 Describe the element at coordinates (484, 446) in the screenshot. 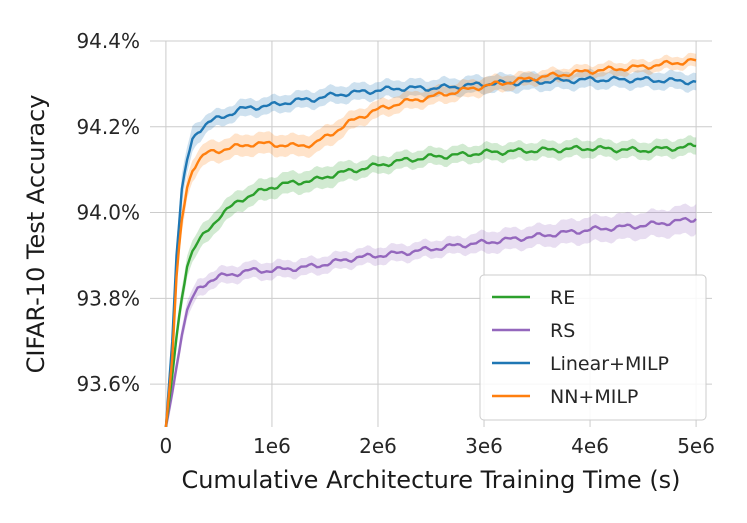

I see `x-tick-label: 3e6` at that location.